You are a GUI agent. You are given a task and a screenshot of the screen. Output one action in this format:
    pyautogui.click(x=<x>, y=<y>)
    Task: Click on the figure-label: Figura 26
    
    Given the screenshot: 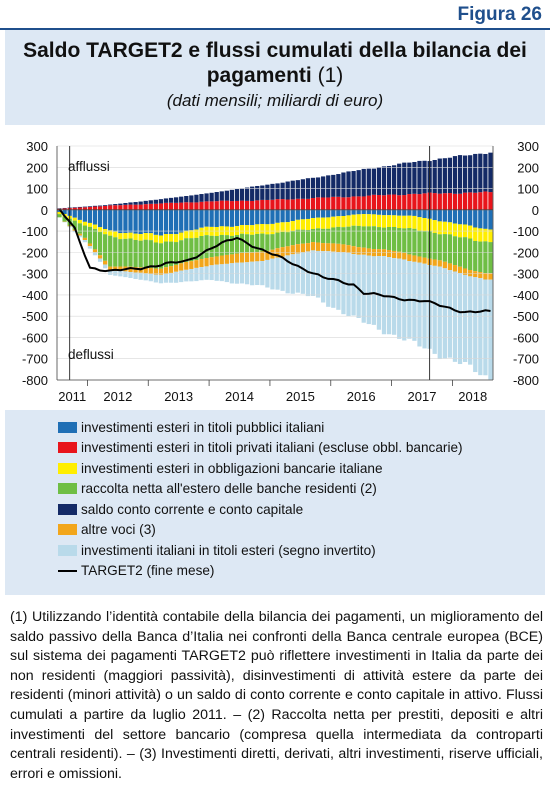 What is the action you would take?
    pyautogui.click(x=499, y=14)
    